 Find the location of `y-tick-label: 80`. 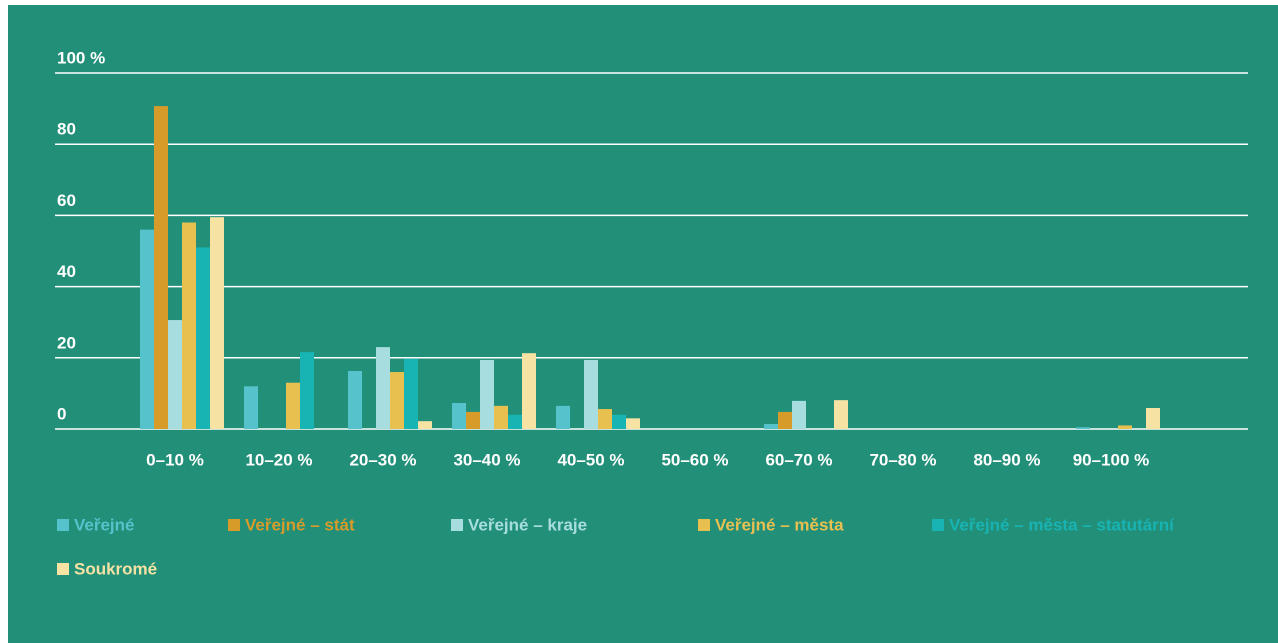

y-tick-label: 80 is located at coordinates (66, 129).